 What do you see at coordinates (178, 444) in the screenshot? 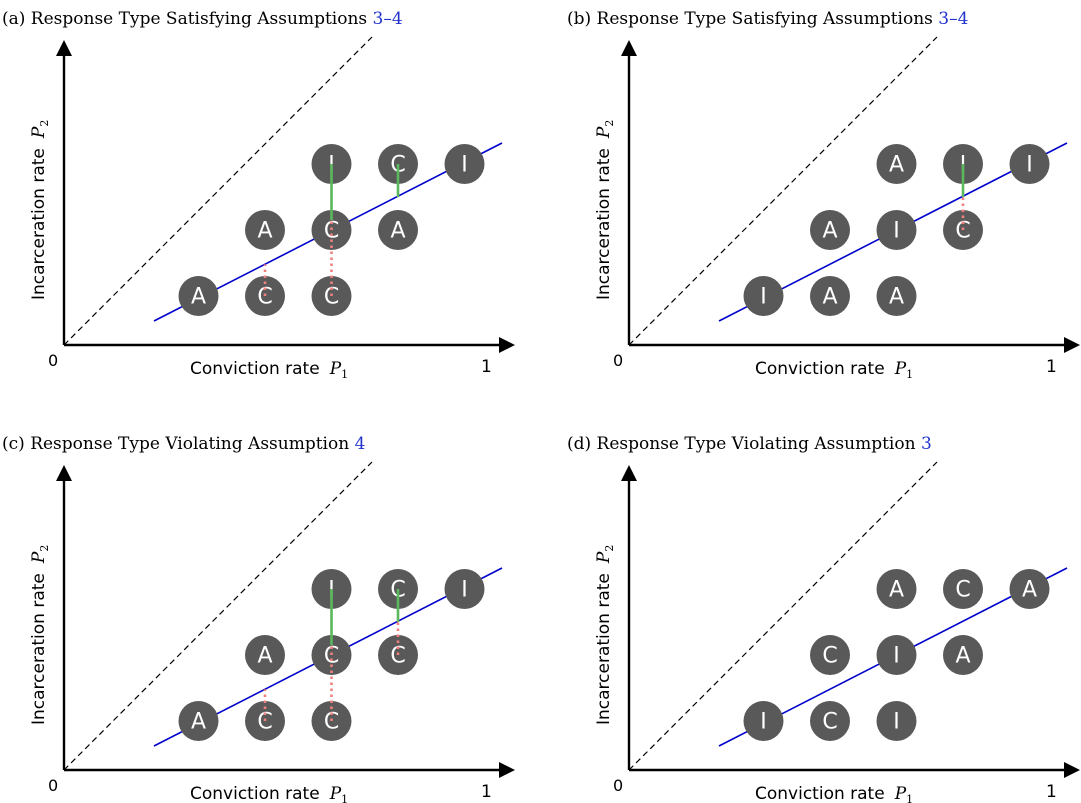
I see `panel-title-text: (c) Response Type Violating Assumption` at bounding box center [178, 444].